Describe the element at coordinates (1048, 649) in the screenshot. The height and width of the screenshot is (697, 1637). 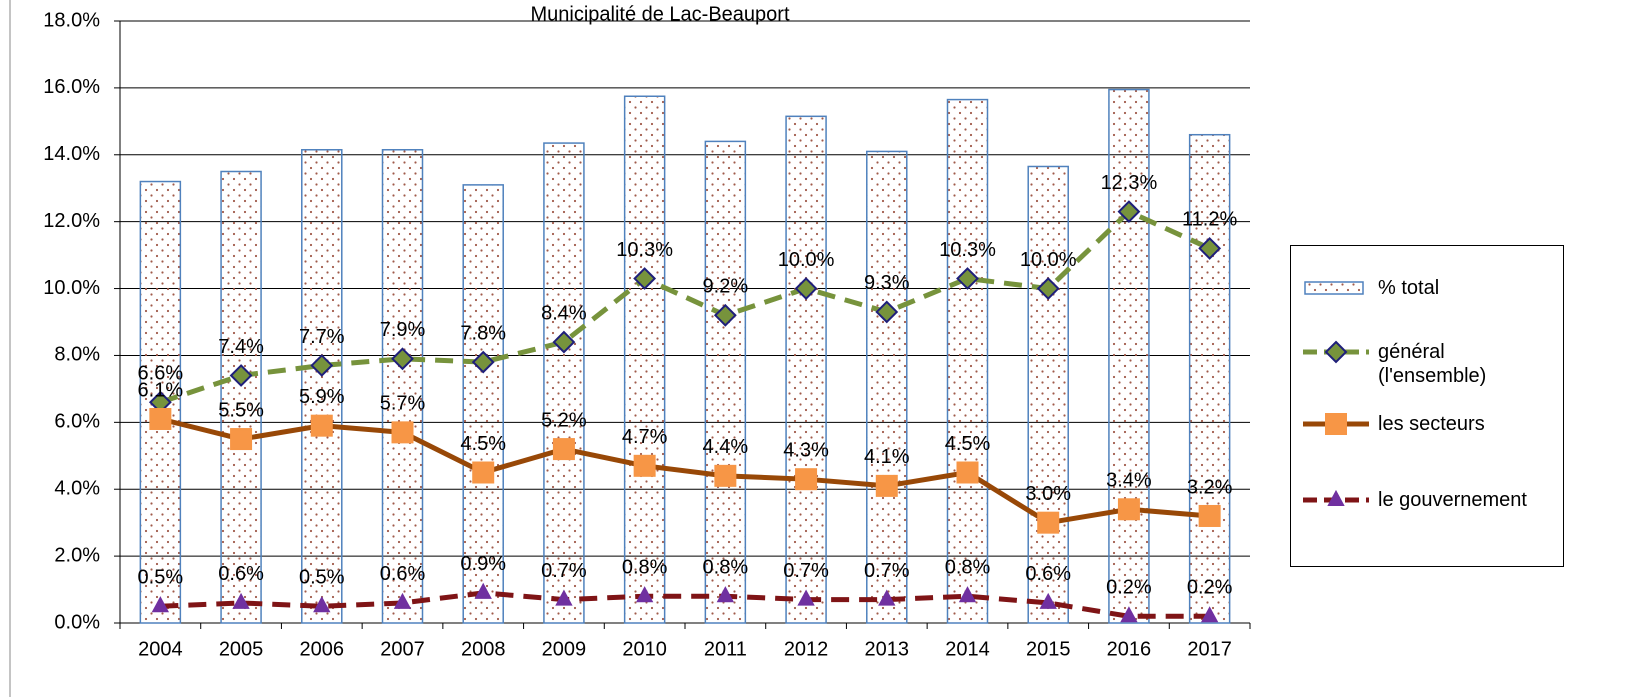
I see `x-tick-label: 2015` at that location.